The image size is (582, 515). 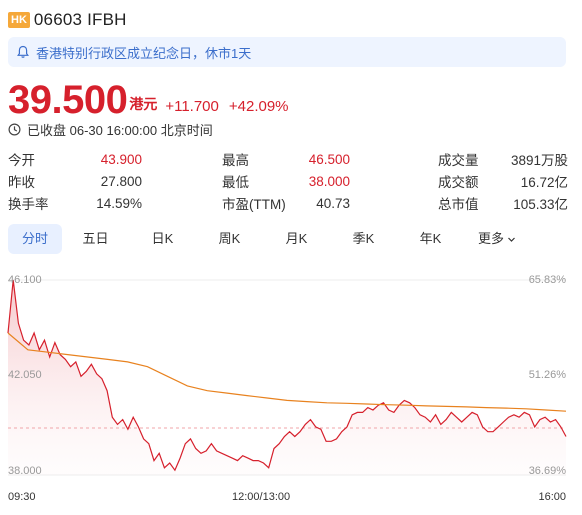 I want to click on stat-label: 换手率, so click(x=28, y=204).